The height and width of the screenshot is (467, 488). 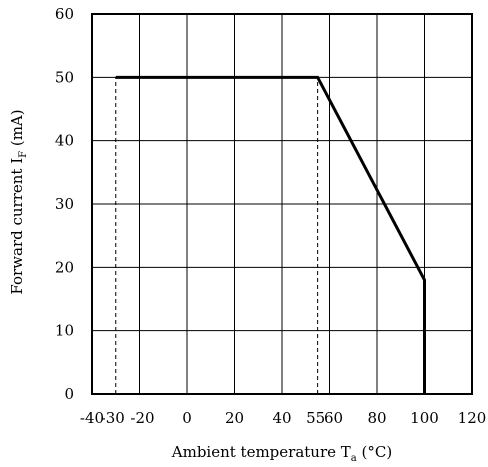 What do you see at coordinates (113, 418) in the screenshot?
I see `x-tick-label: -30` at bounding box center [113, 418].